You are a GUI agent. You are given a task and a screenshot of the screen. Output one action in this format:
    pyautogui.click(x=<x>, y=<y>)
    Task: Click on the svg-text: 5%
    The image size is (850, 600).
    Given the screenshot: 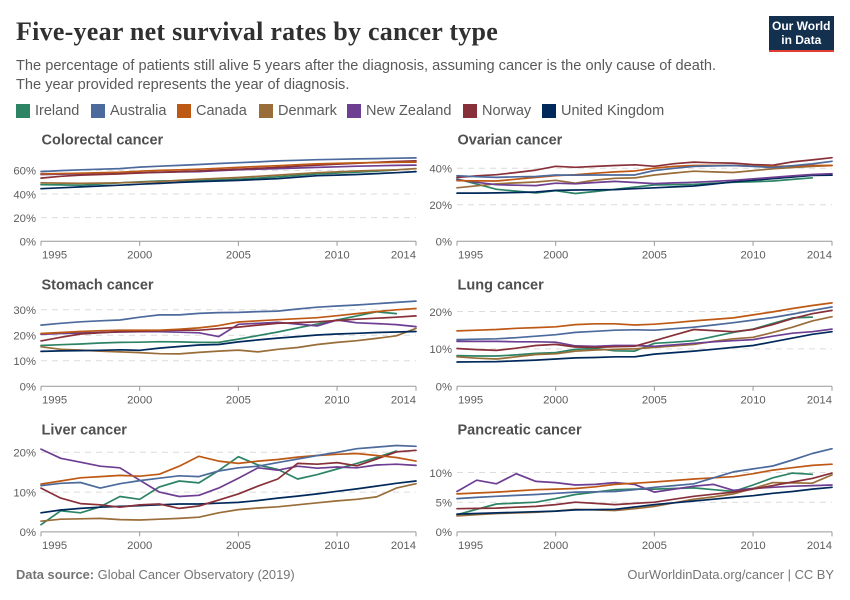 What is the action you would take?
    pyautogui.click(x=444, y=504)
    